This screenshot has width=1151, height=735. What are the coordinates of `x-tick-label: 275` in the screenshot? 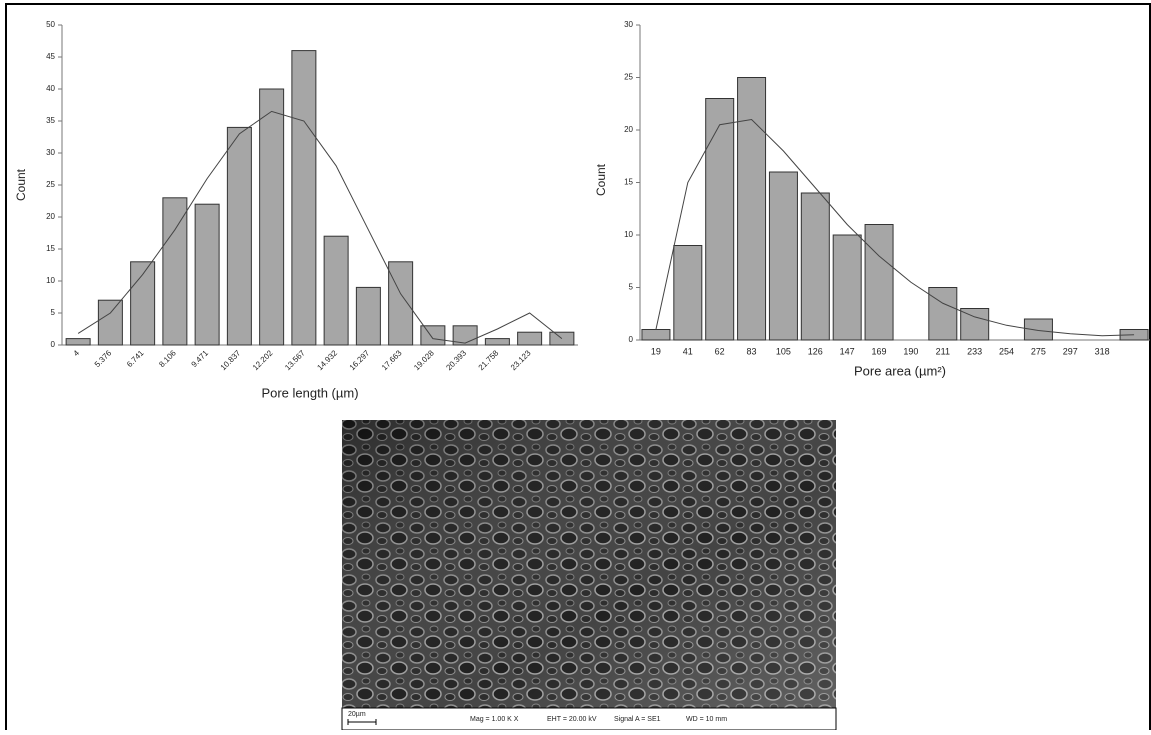 It's located at (1038, 351).